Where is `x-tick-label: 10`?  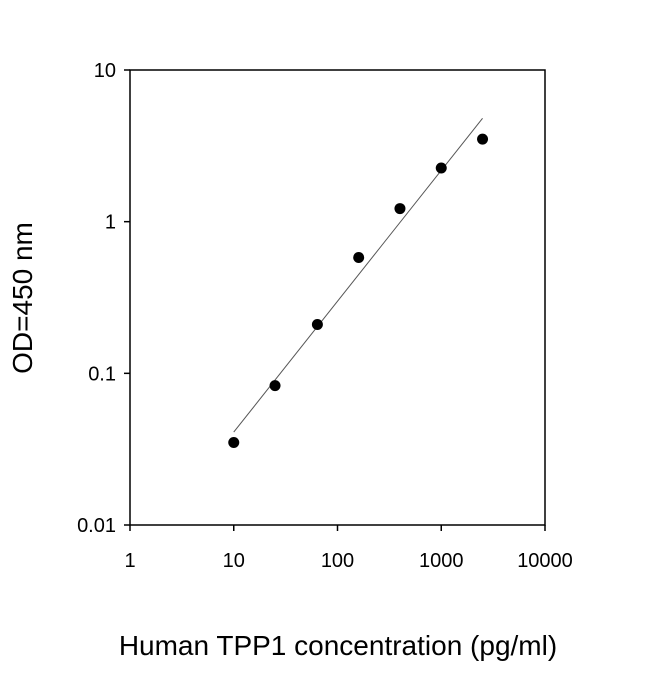
x-tick-label: 10 is located at coordinates (234, 561).